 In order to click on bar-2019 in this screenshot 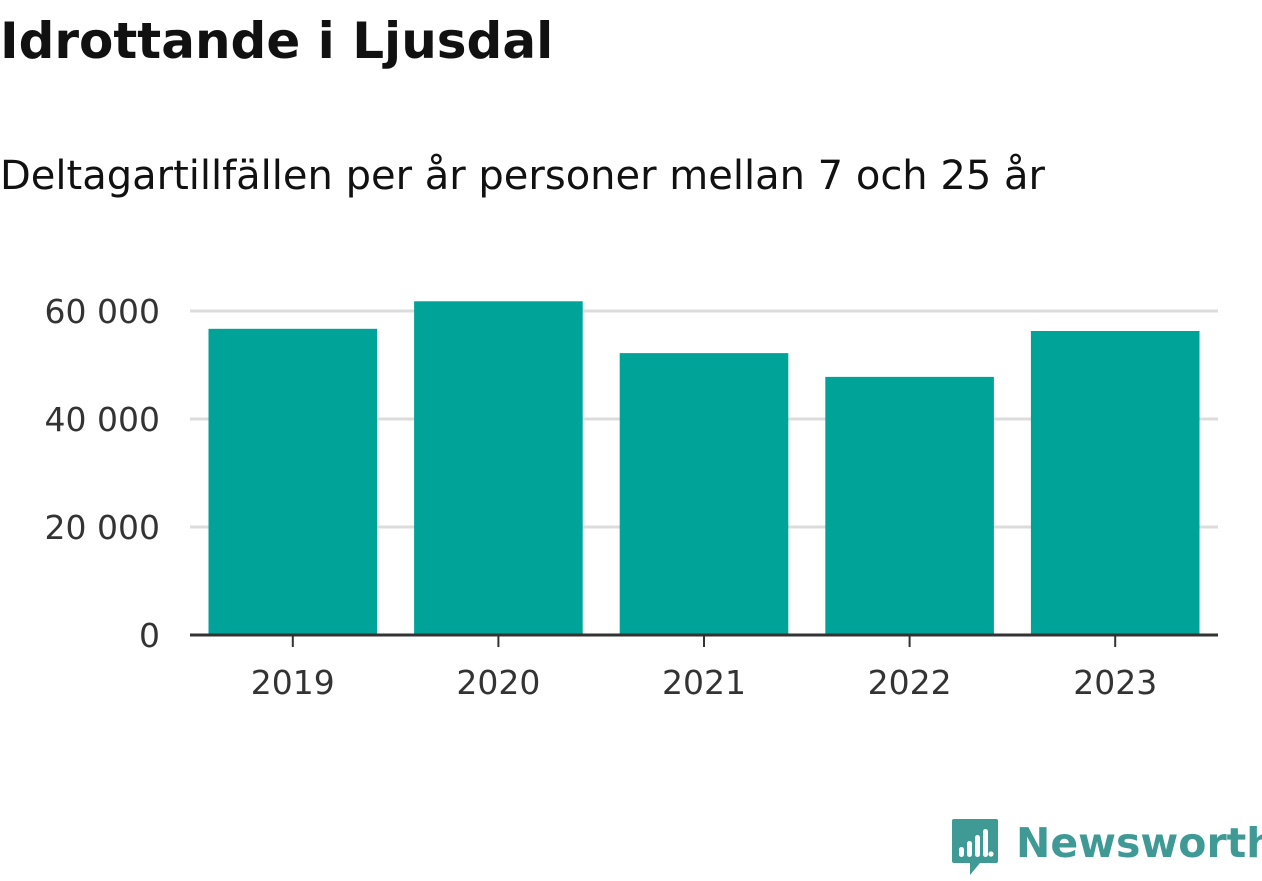, I will do `click(293, 481)`.